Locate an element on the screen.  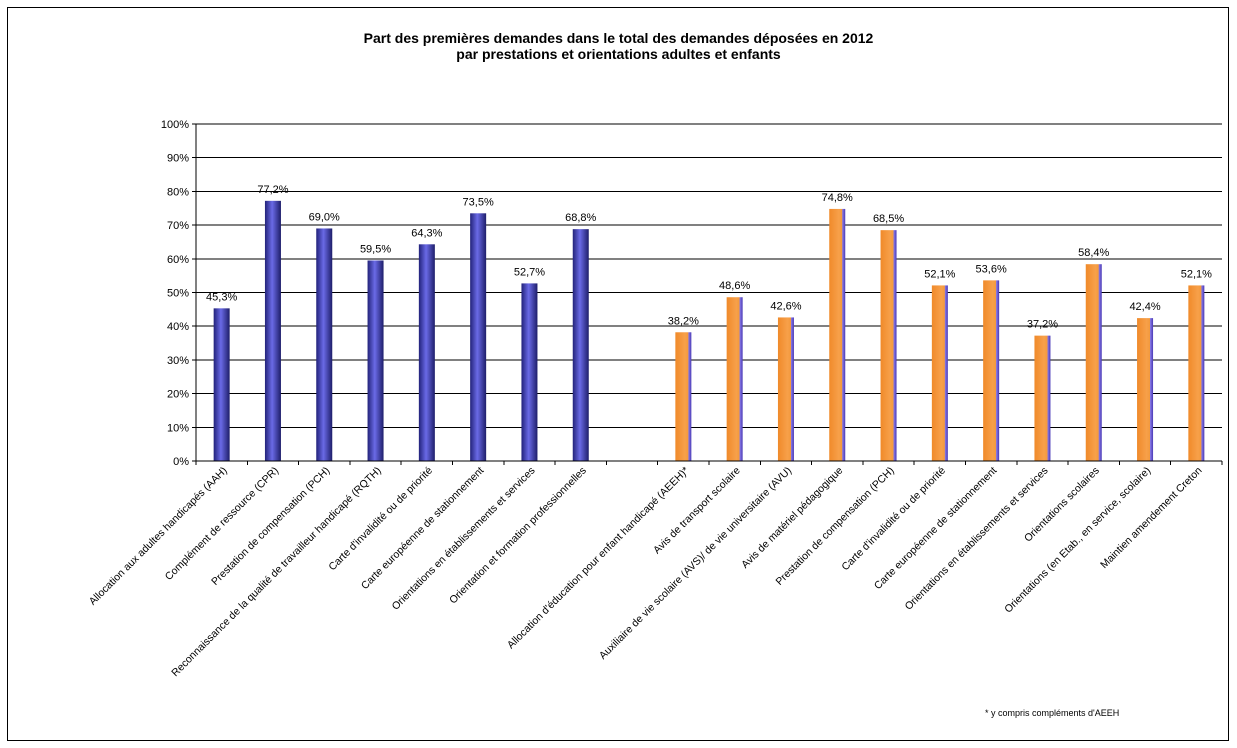
data-label: 52,7% is located at coordinates (529, 272).